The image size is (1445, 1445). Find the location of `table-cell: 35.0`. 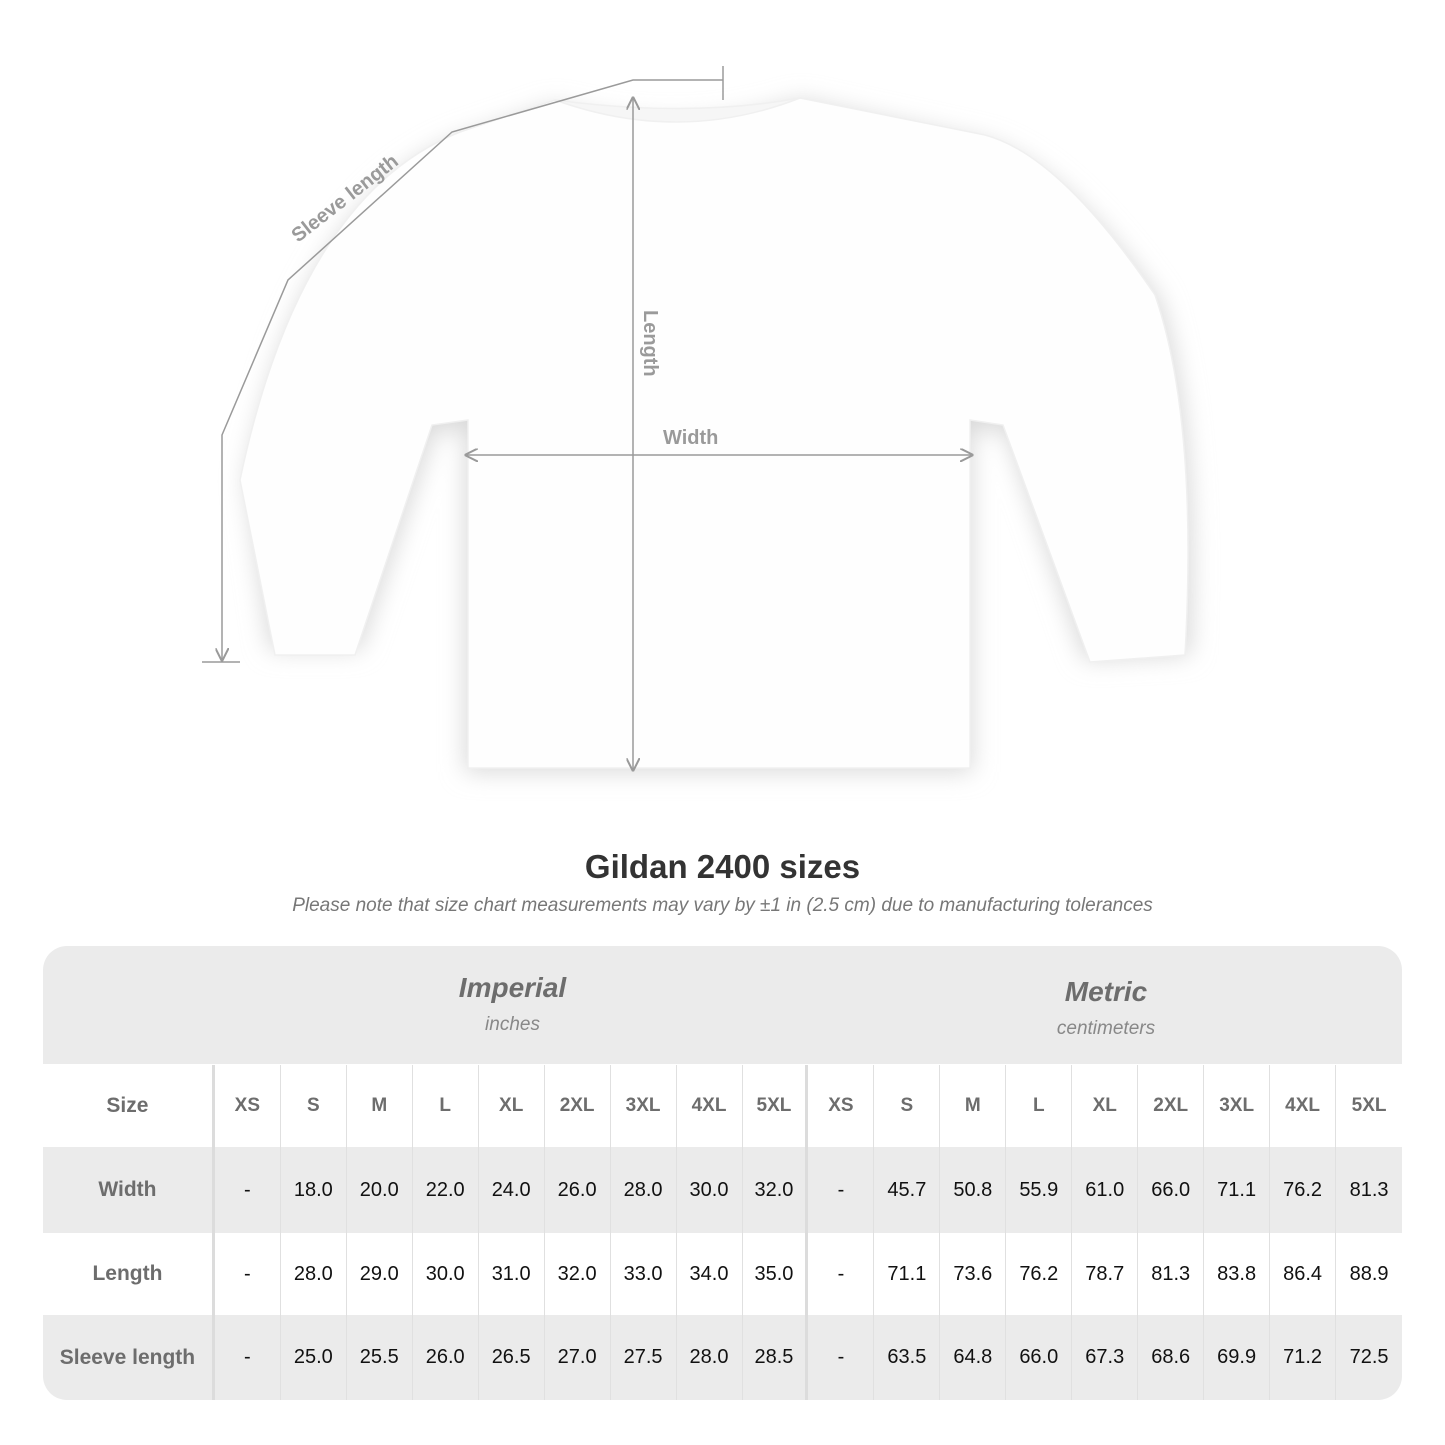

table-cell: 35.0 is located at coordinates (776, 1274).